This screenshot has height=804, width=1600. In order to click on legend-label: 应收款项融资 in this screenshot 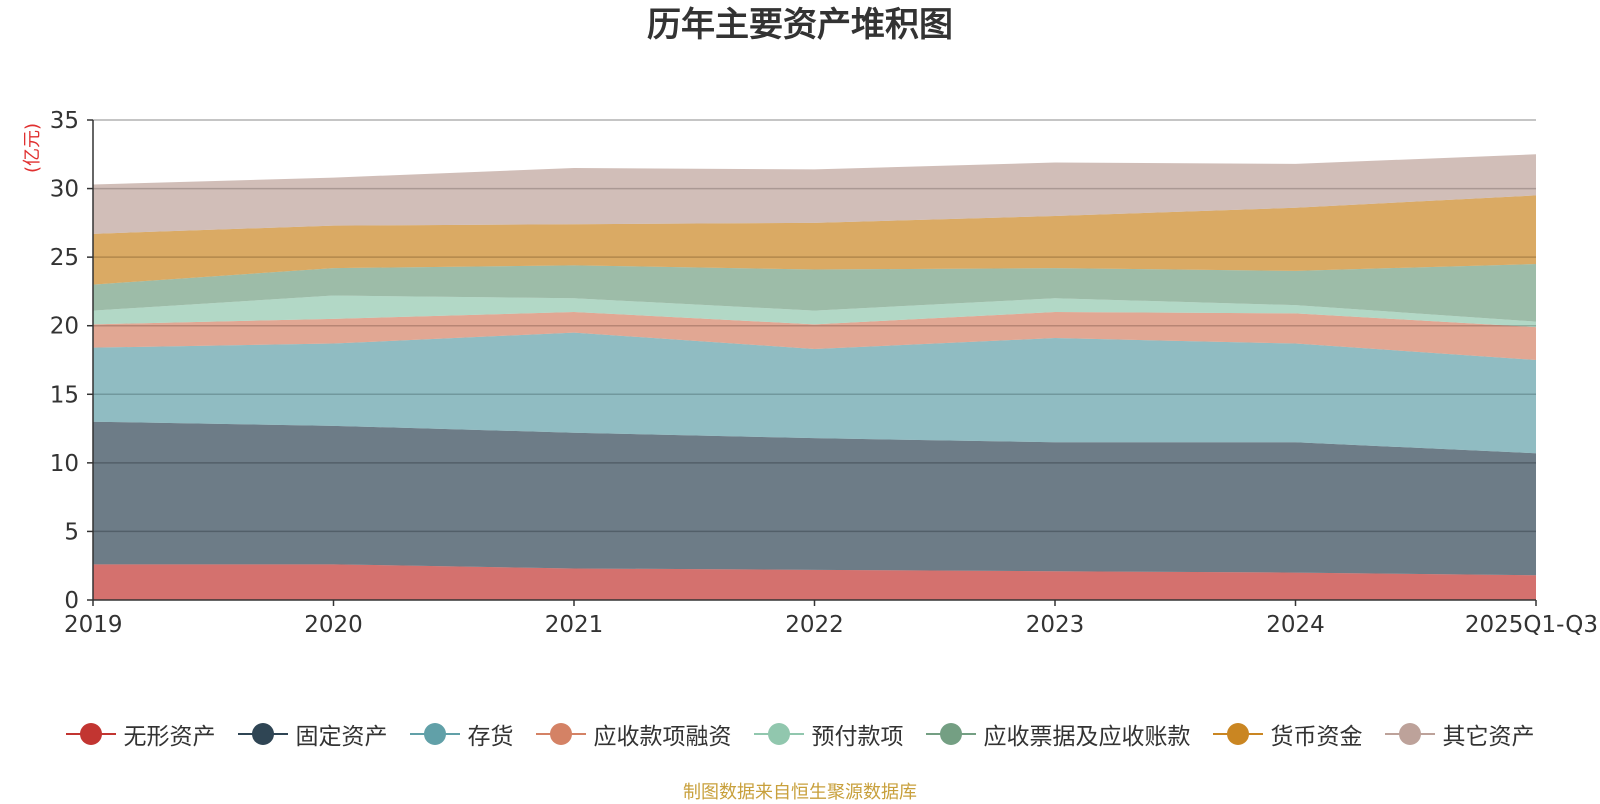, I will do `click(662, 736)`.